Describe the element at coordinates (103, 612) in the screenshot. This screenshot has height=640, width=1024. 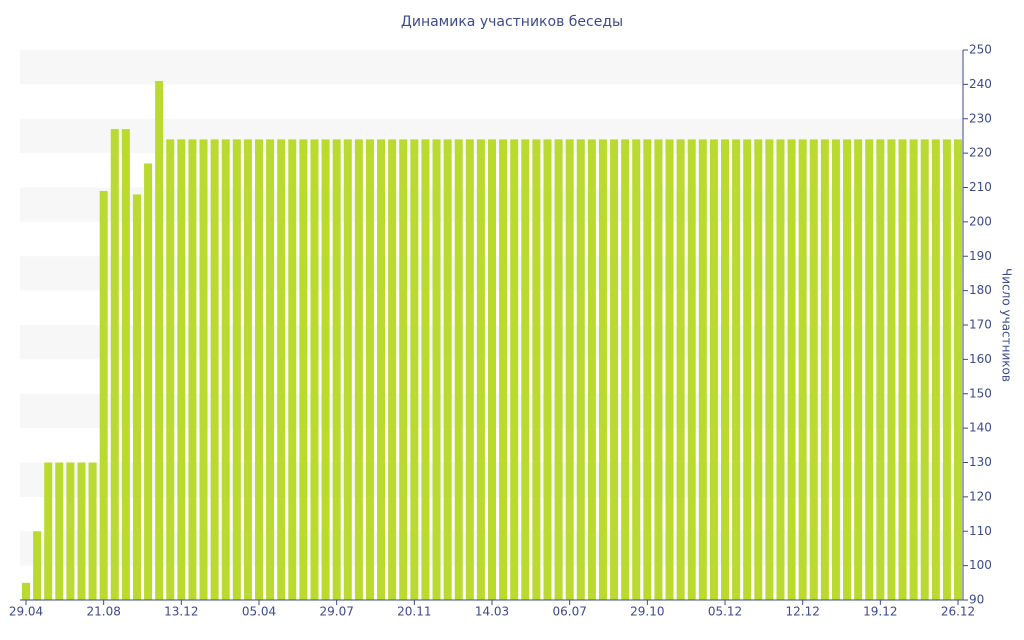
I see `x-tick-label: 21.08` at that location.